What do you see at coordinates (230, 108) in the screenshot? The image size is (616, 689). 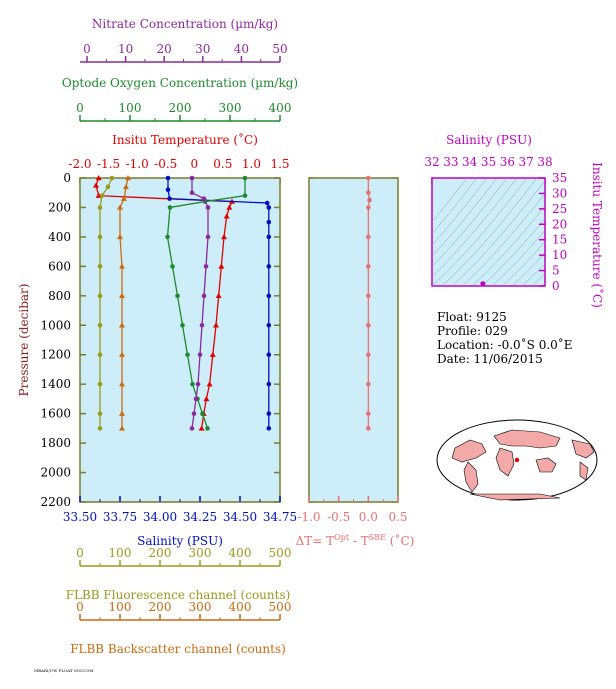 I see `oxygen-tick-label: 300` at bounding box center [230, 108].